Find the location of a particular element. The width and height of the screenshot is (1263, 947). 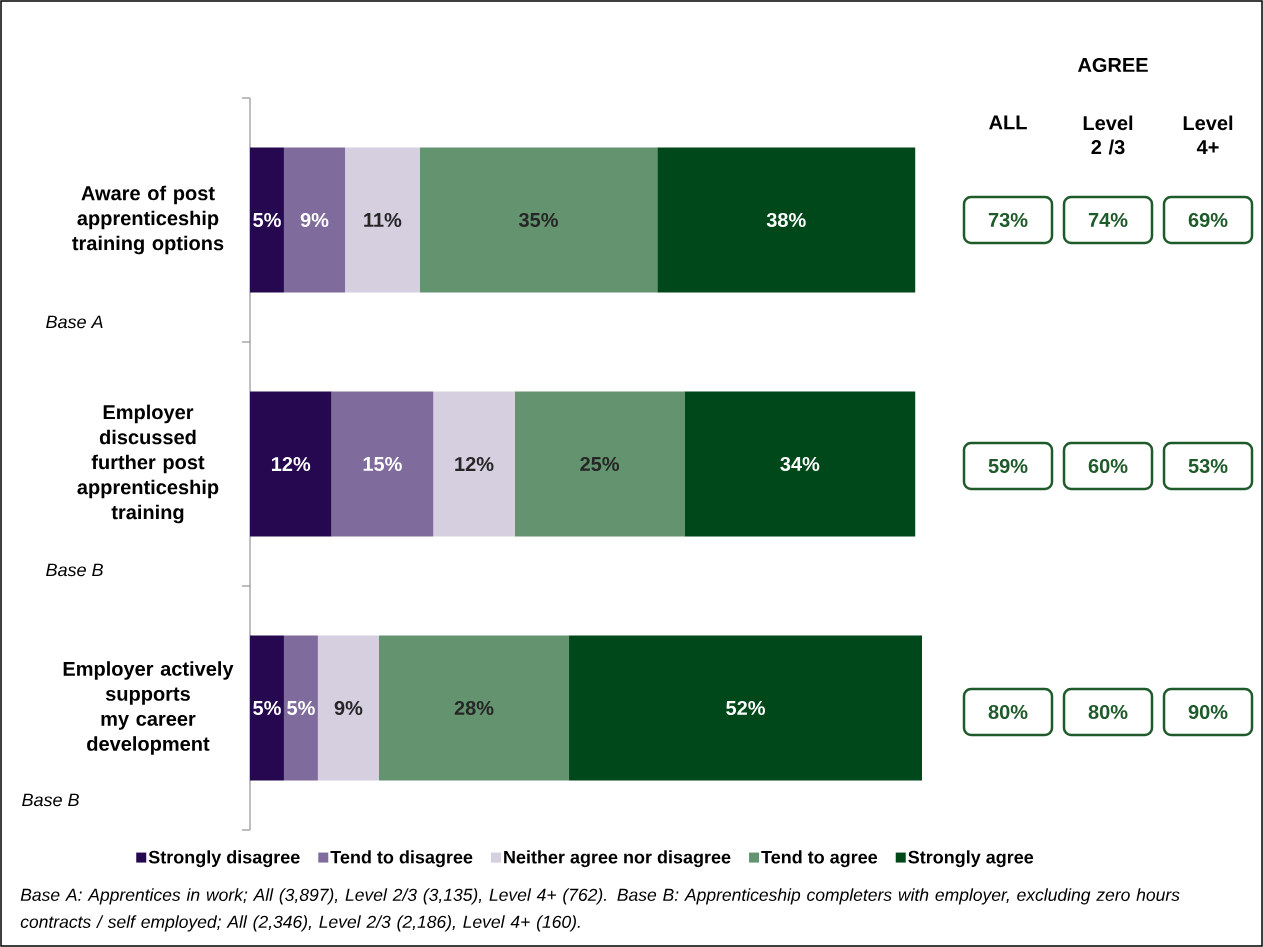

data-label: 28% is located at coordinates (474, 708).